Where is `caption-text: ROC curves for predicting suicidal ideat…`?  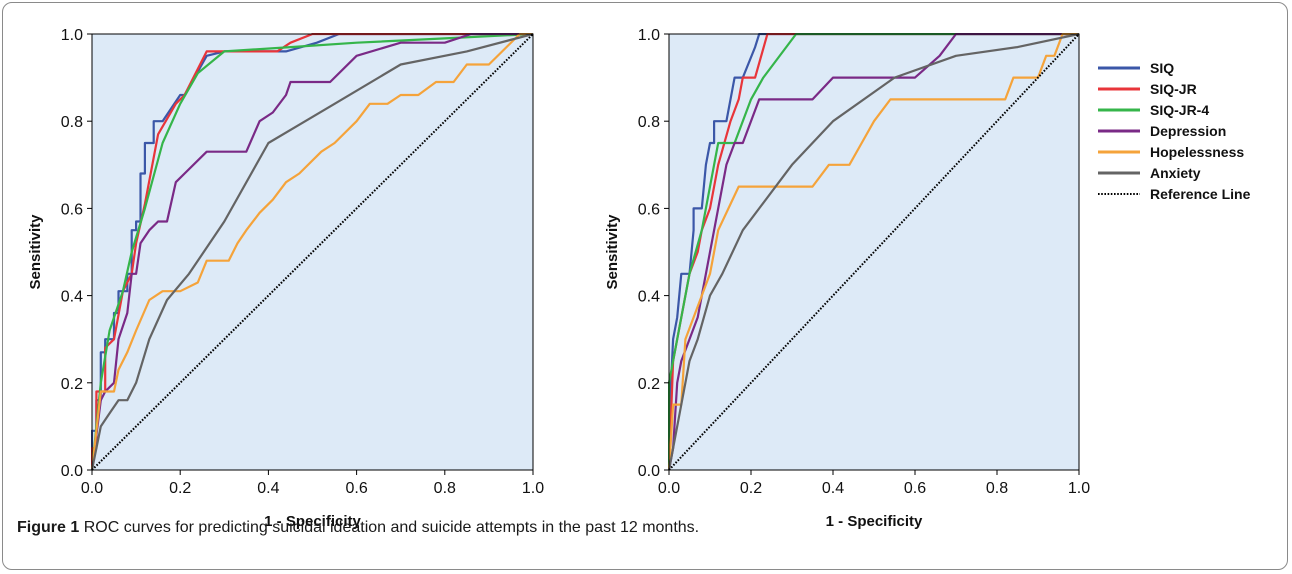 caption-text: ROC curves for predicting suicidal ideat… is located at coordinates (391, 527).